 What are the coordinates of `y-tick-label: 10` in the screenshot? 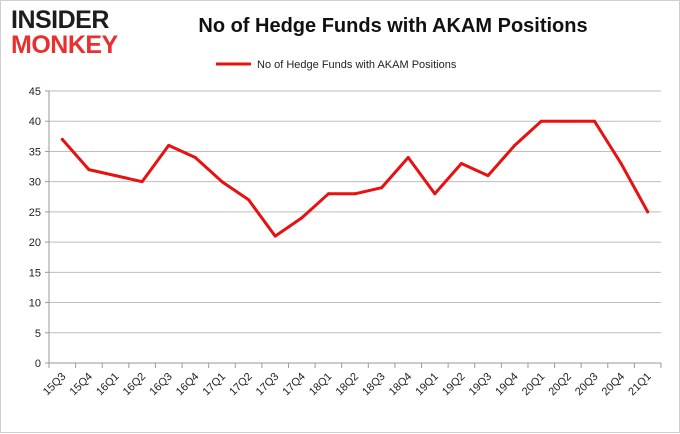 It's located at (35, 304).